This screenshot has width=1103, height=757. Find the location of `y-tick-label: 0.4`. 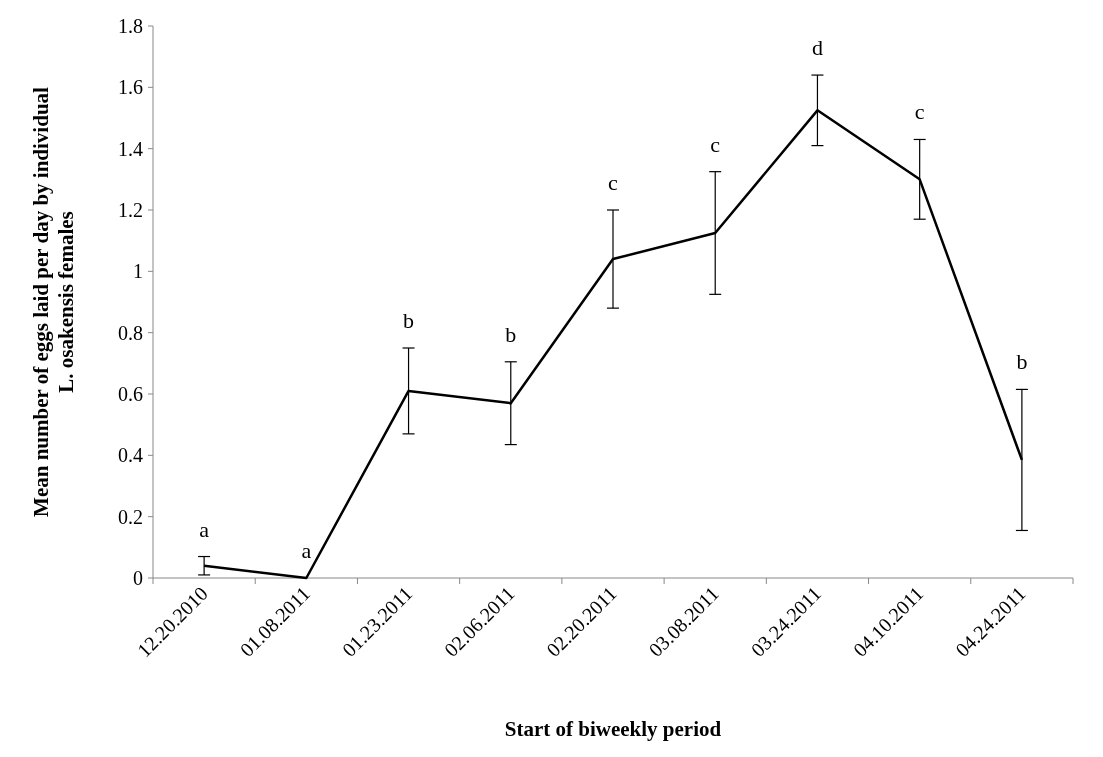

y-tick-label: 0.4 is located at coordinates (130, 455).